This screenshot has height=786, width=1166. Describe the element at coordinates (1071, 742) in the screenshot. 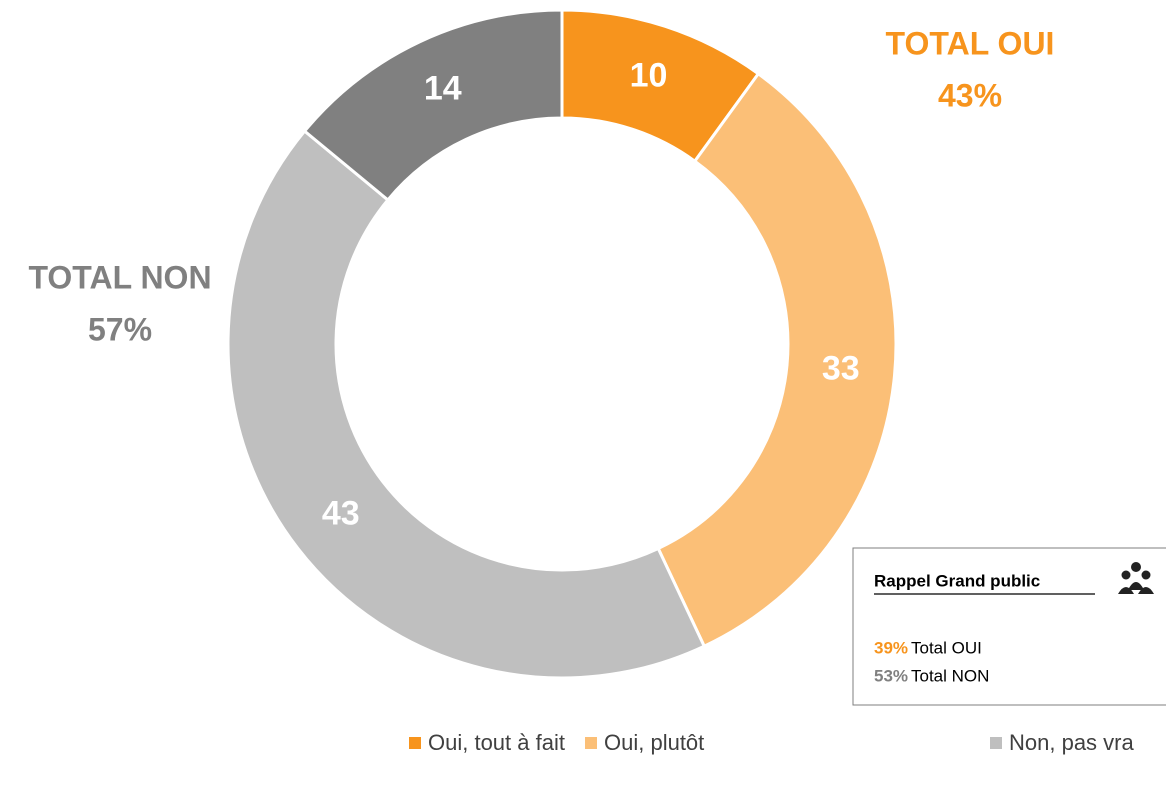

I see `legend-label: Non, pas vra` at that location.